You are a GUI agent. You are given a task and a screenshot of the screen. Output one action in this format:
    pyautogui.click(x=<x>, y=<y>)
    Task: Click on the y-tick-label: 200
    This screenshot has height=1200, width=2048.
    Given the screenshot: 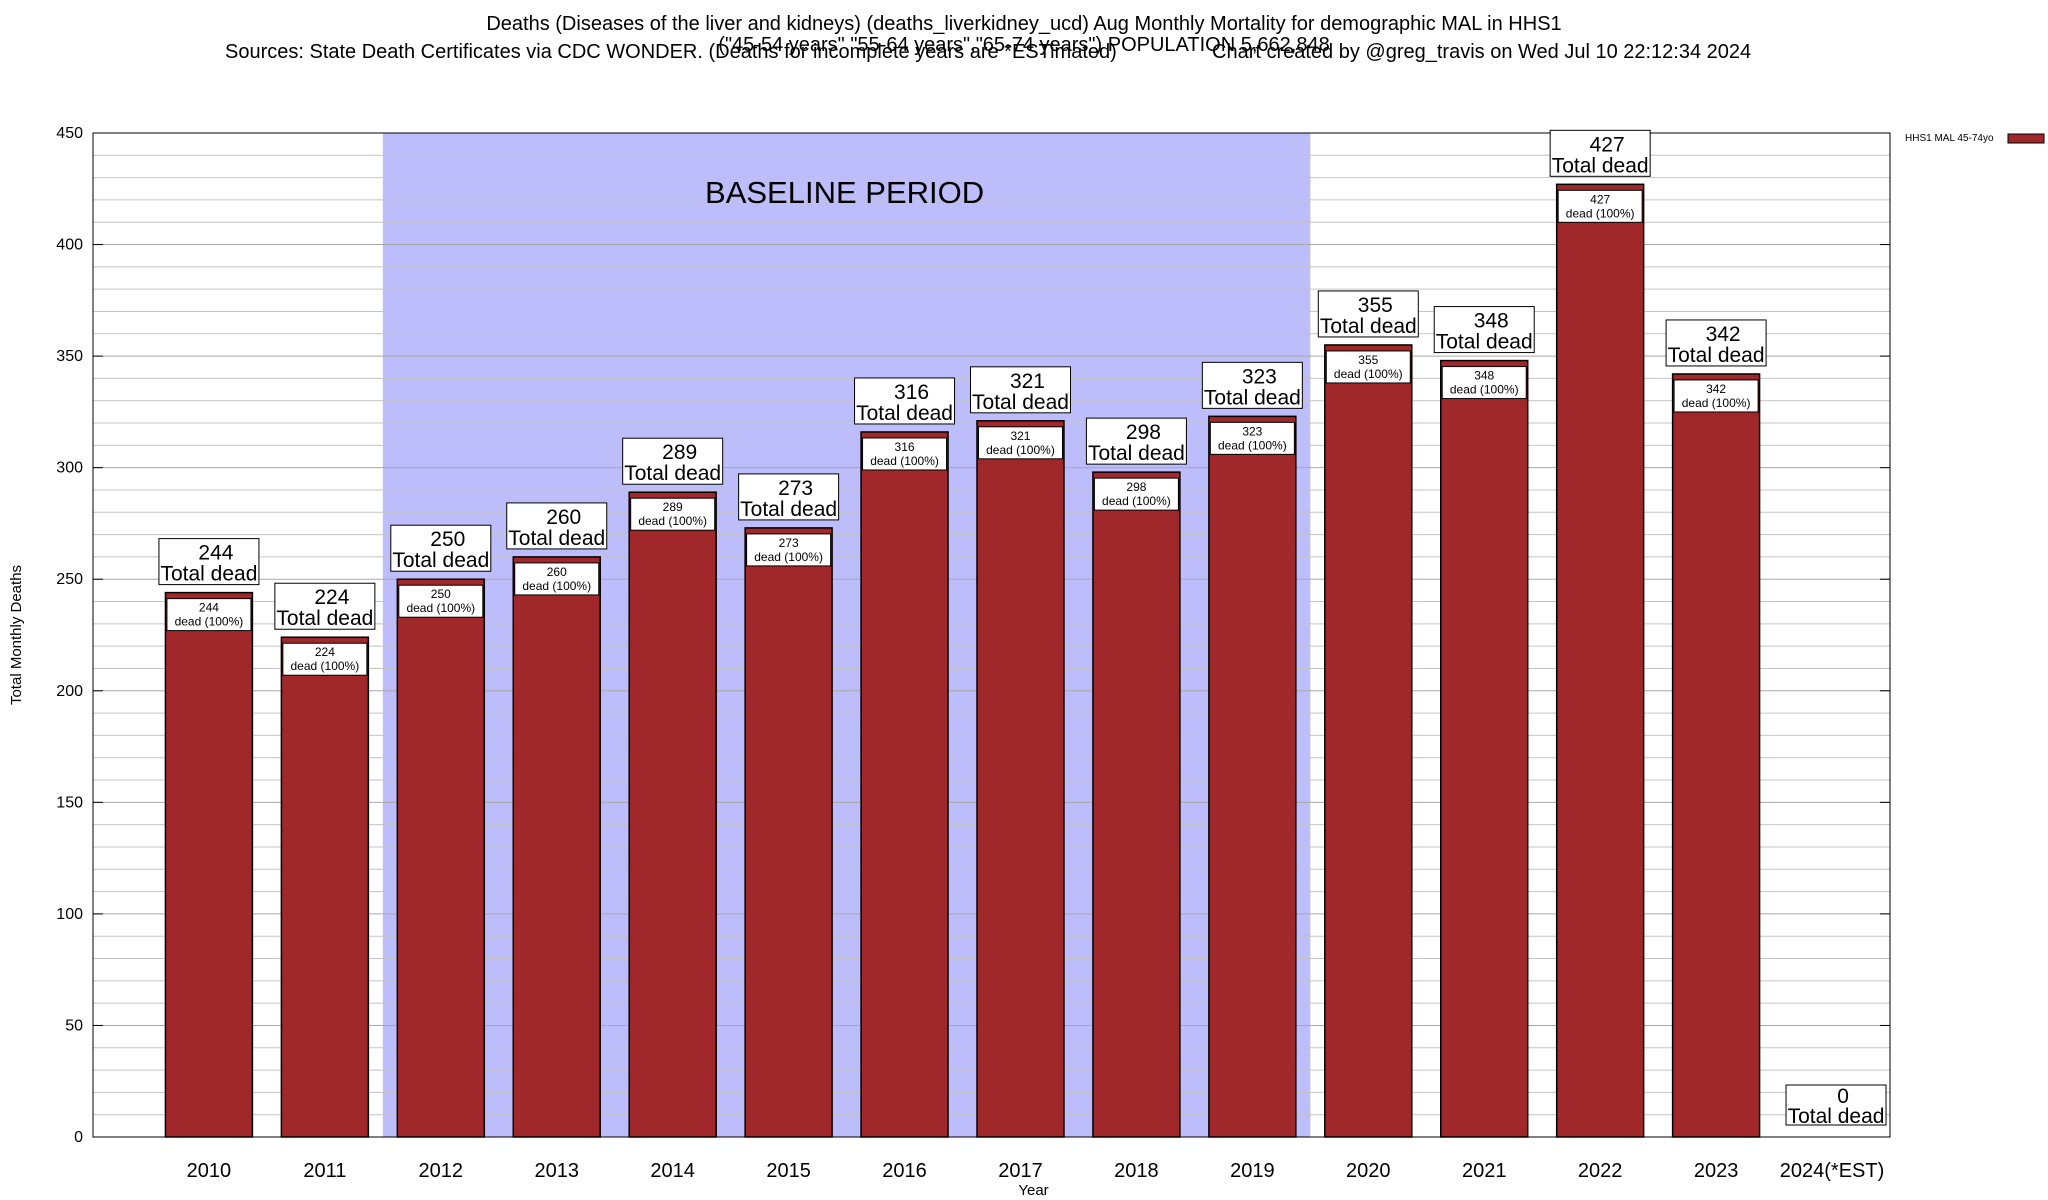 What is the action you would take?
    pyautogui.click(x=69, y=691)
    